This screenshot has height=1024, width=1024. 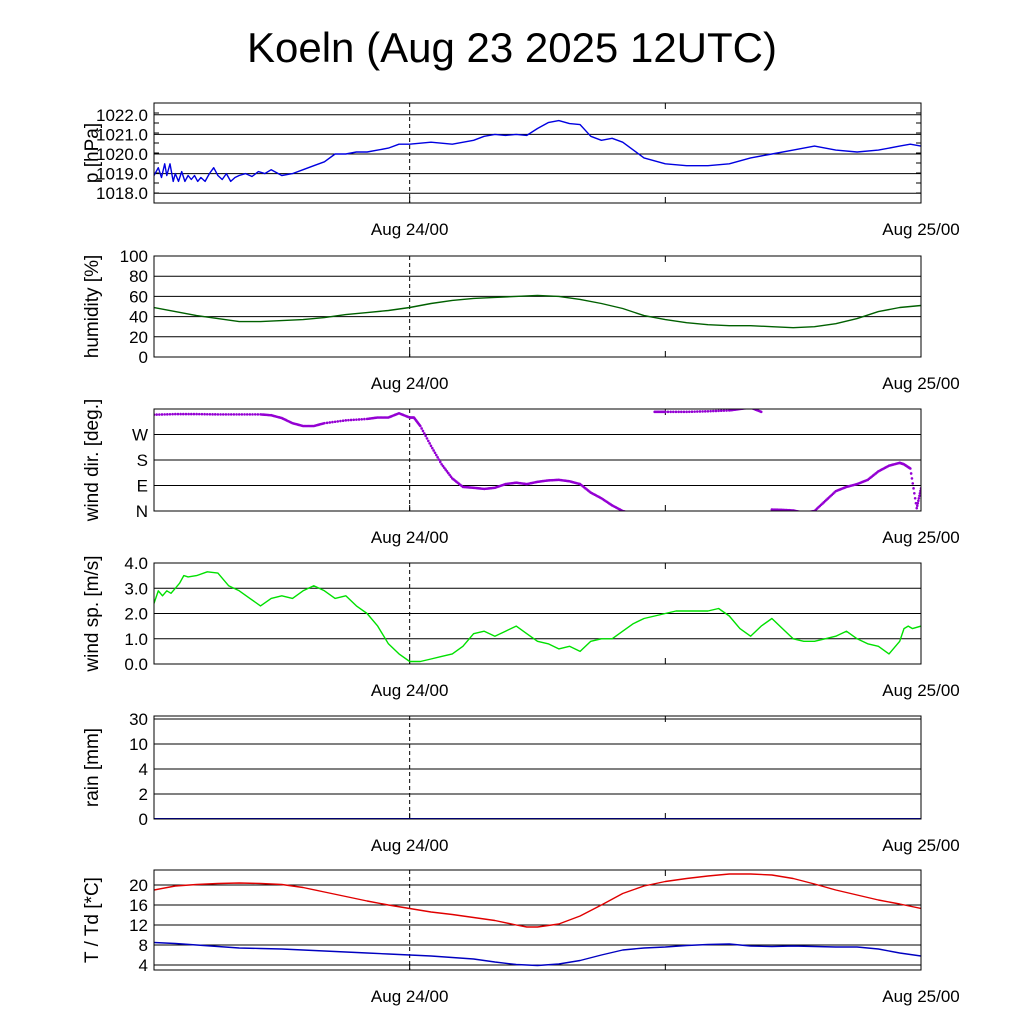 What do you see at coordinates (122, 154) in the screenshot?
I see `y-tick-label: 1020.0` at bounding box center [122, 154].